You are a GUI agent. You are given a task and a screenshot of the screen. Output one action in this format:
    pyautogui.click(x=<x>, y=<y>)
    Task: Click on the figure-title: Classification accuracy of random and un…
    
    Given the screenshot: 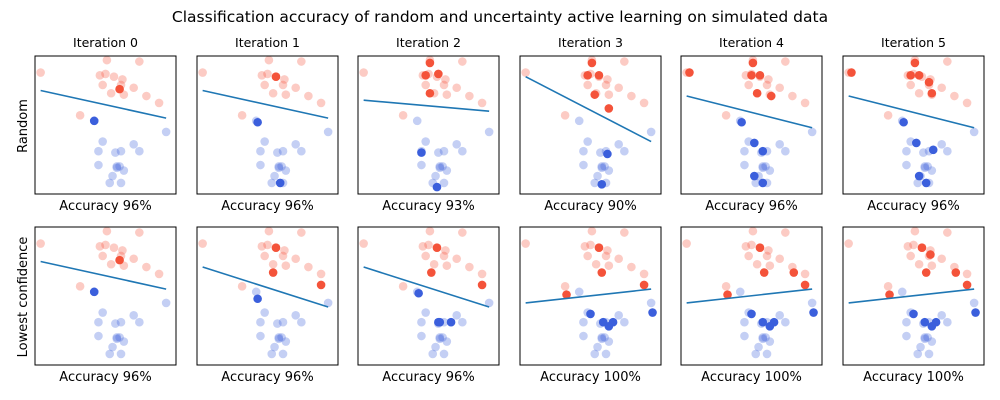 What is the action you would take?
    pyautogui.click(x=500, y=17)
    